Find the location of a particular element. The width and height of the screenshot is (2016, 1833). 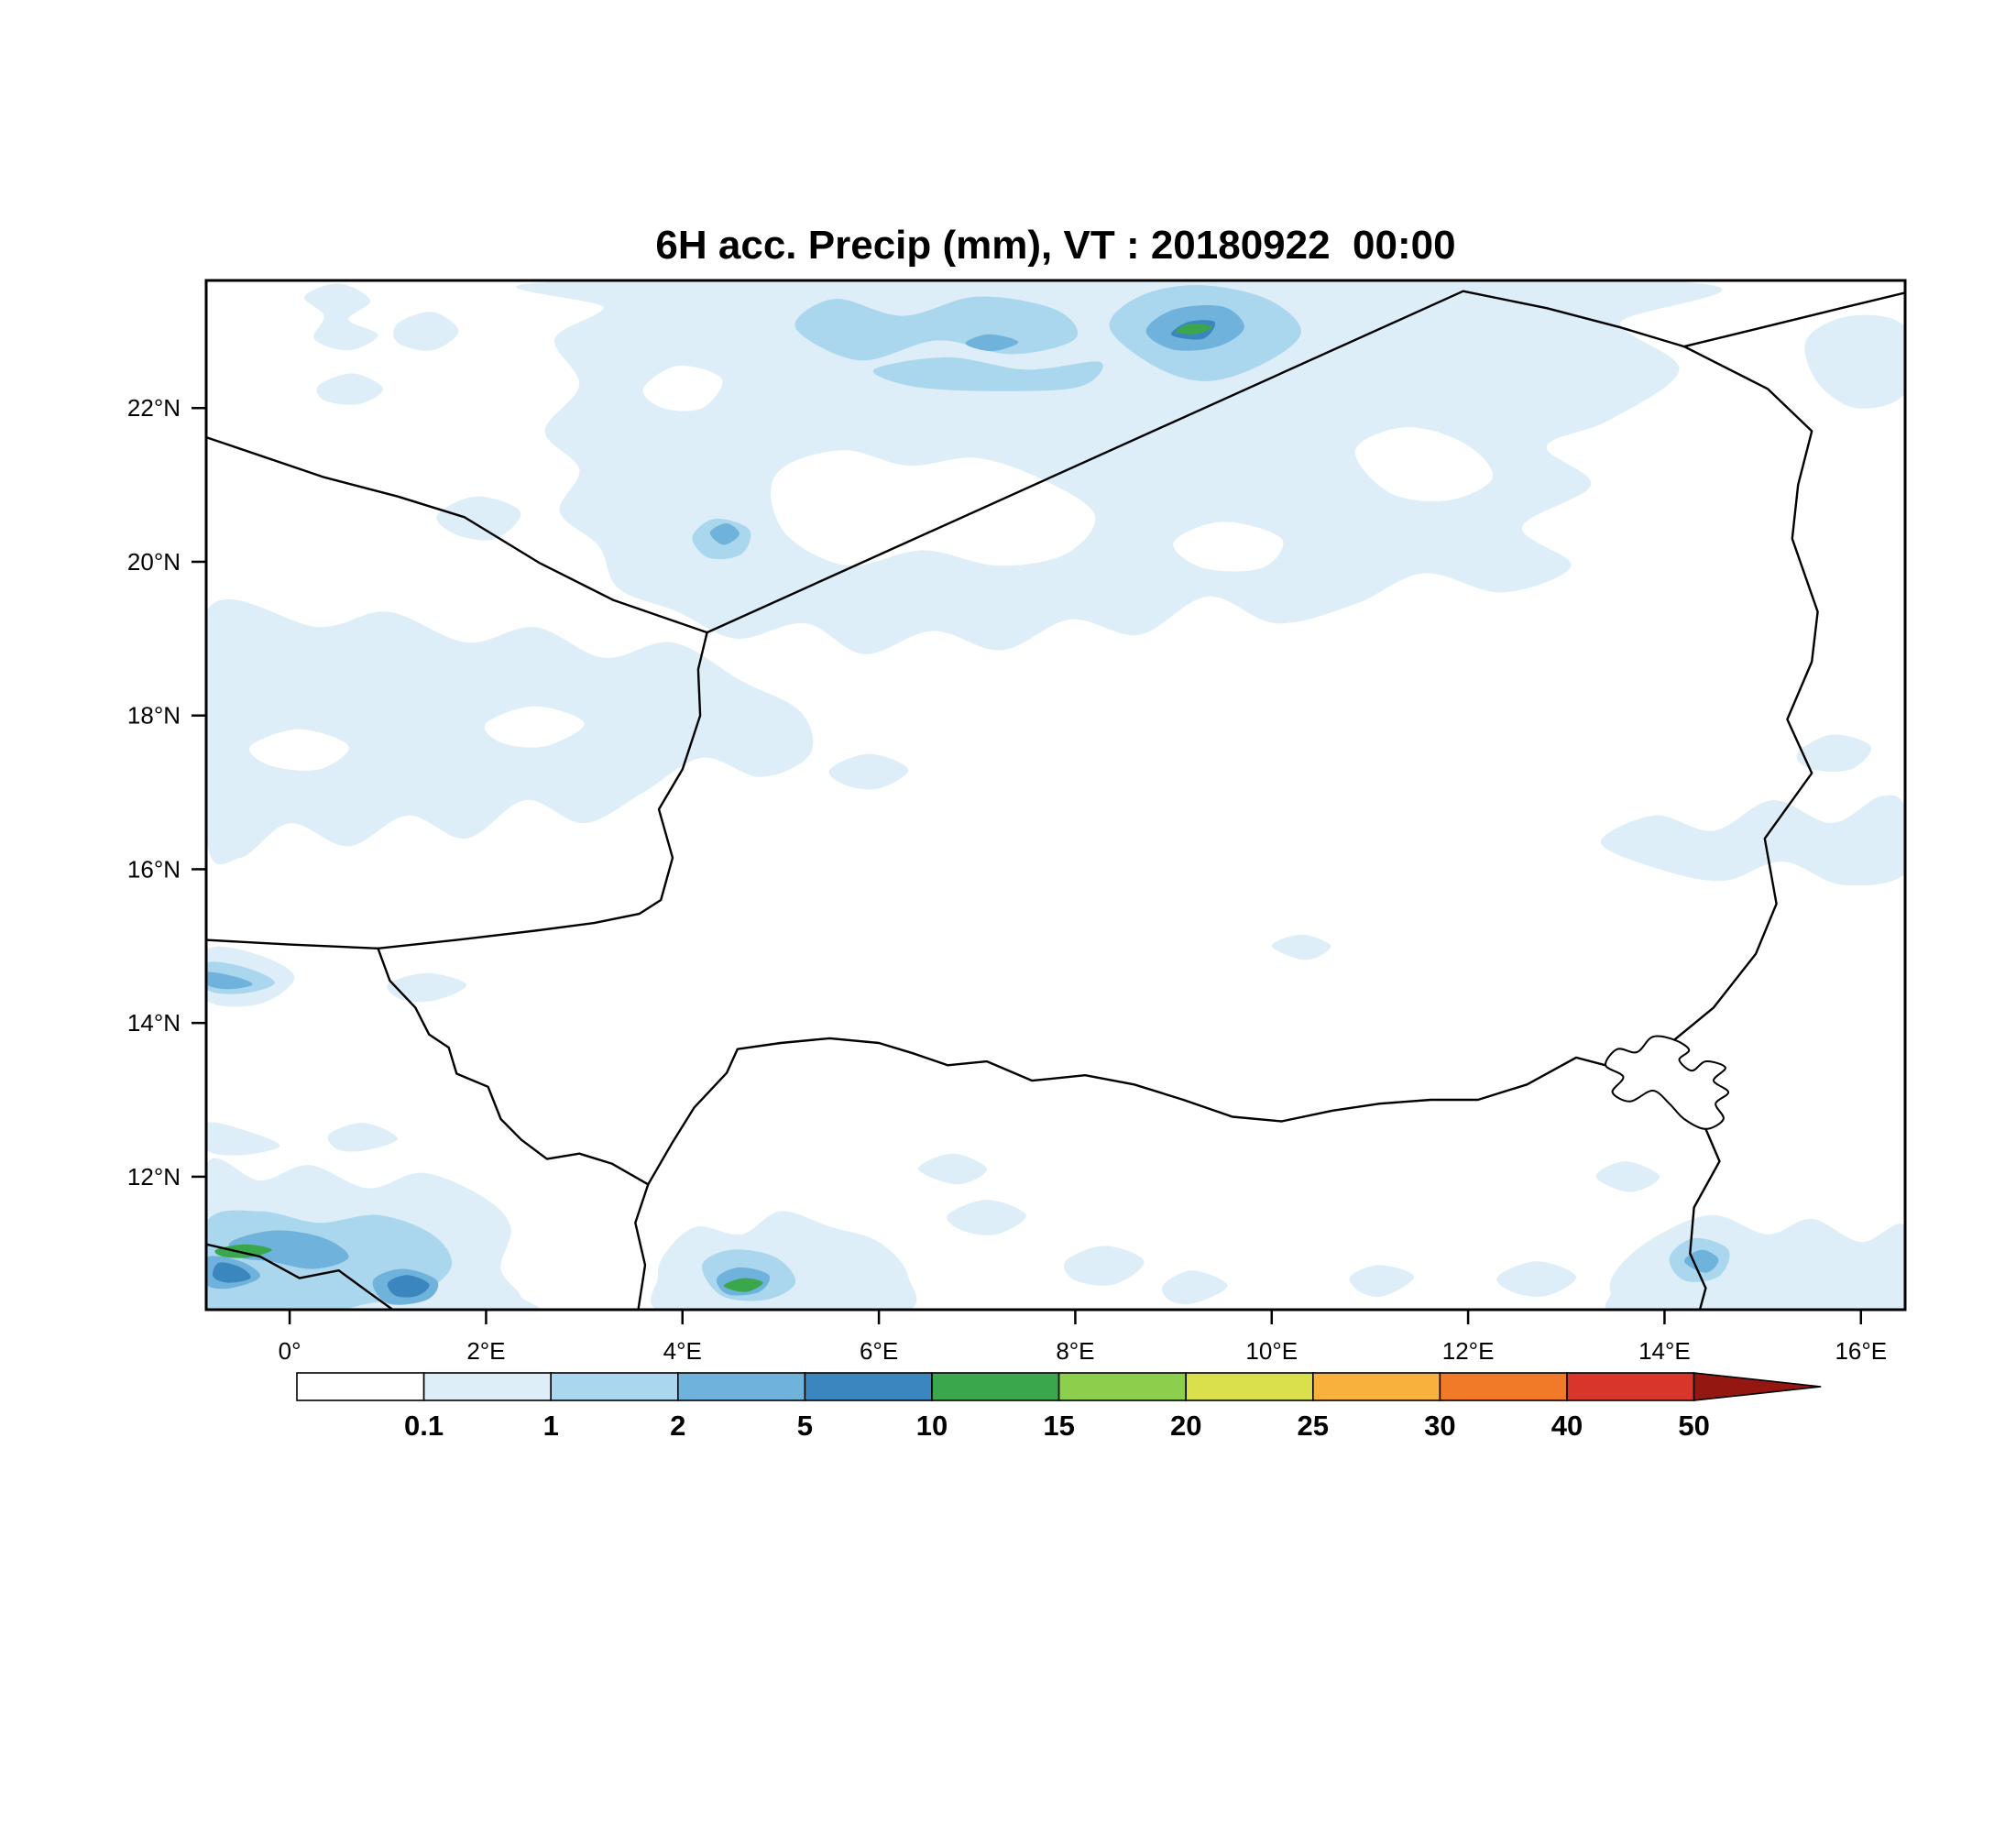

colorbar-label: 0.1 is located at coordinates (424, 1426).